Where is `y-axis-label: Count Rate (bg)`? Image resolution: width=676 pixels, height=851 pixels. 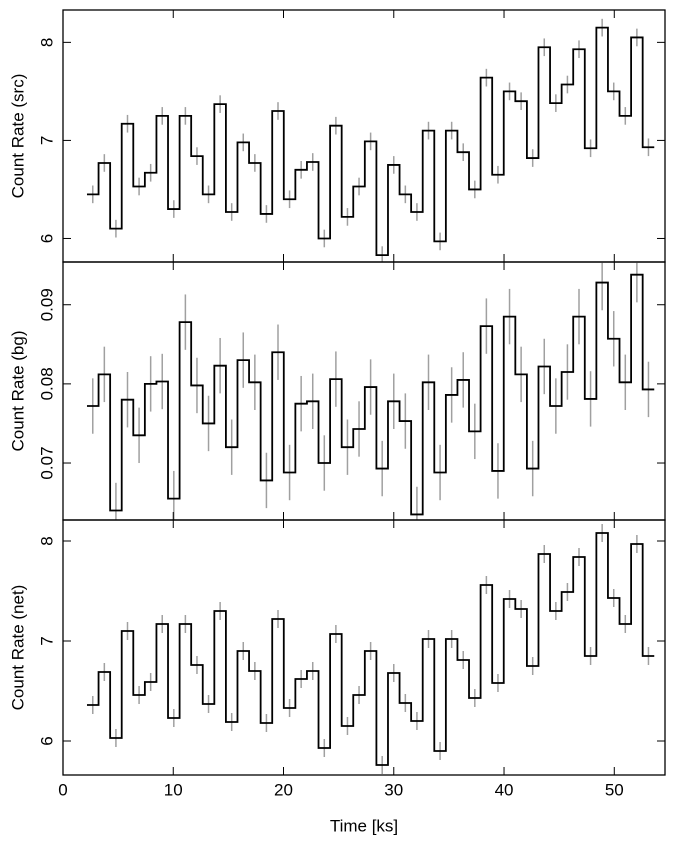
y-axis-label: Count Rate (bg) is located at coordinates (17, 391).